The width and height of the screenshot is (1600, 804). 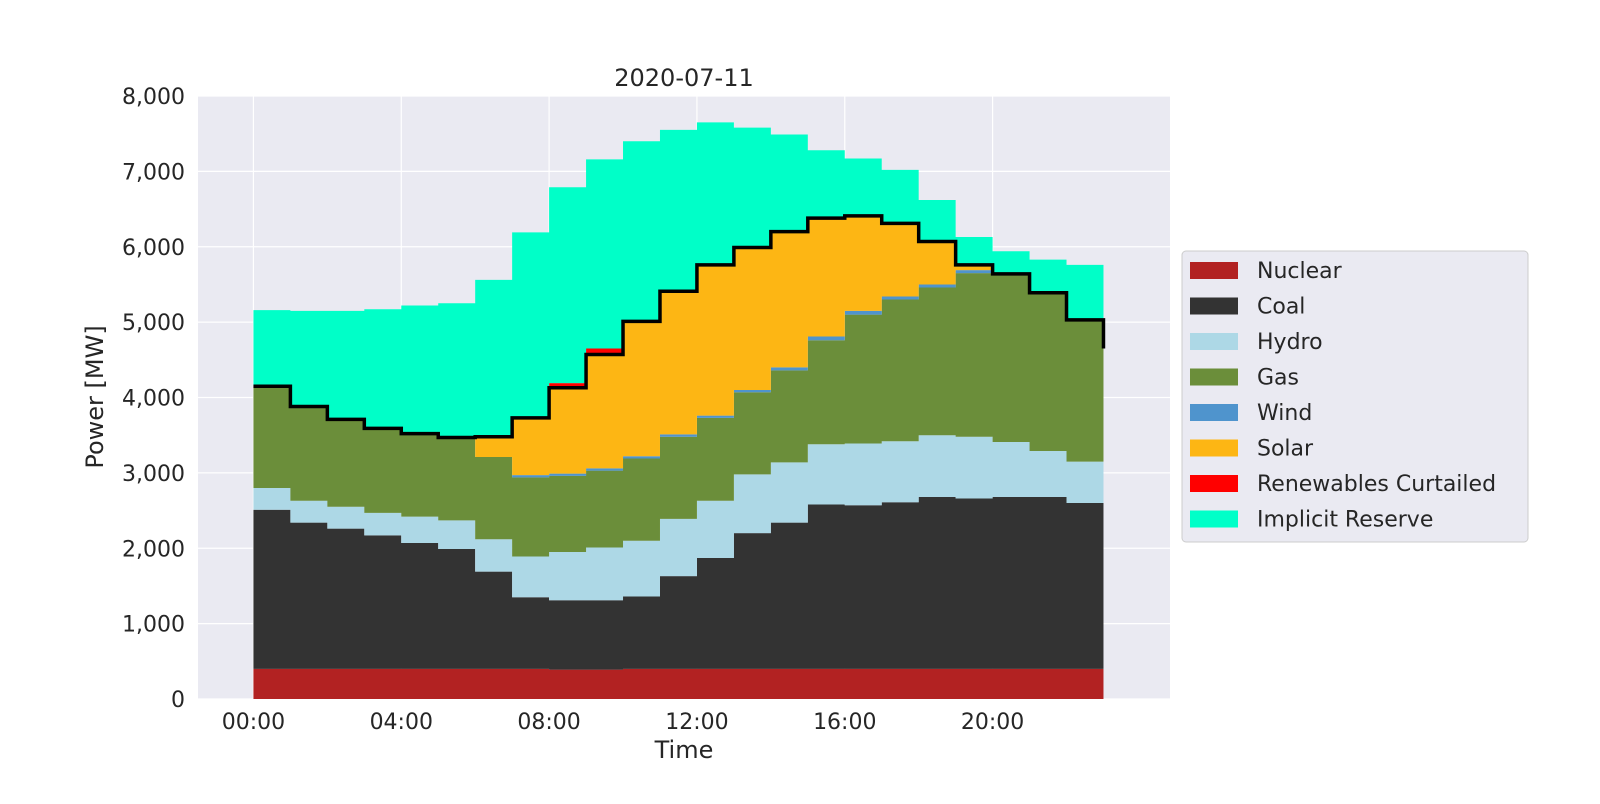 I want to click on demand-line-layer, so click(x=679, y=327).